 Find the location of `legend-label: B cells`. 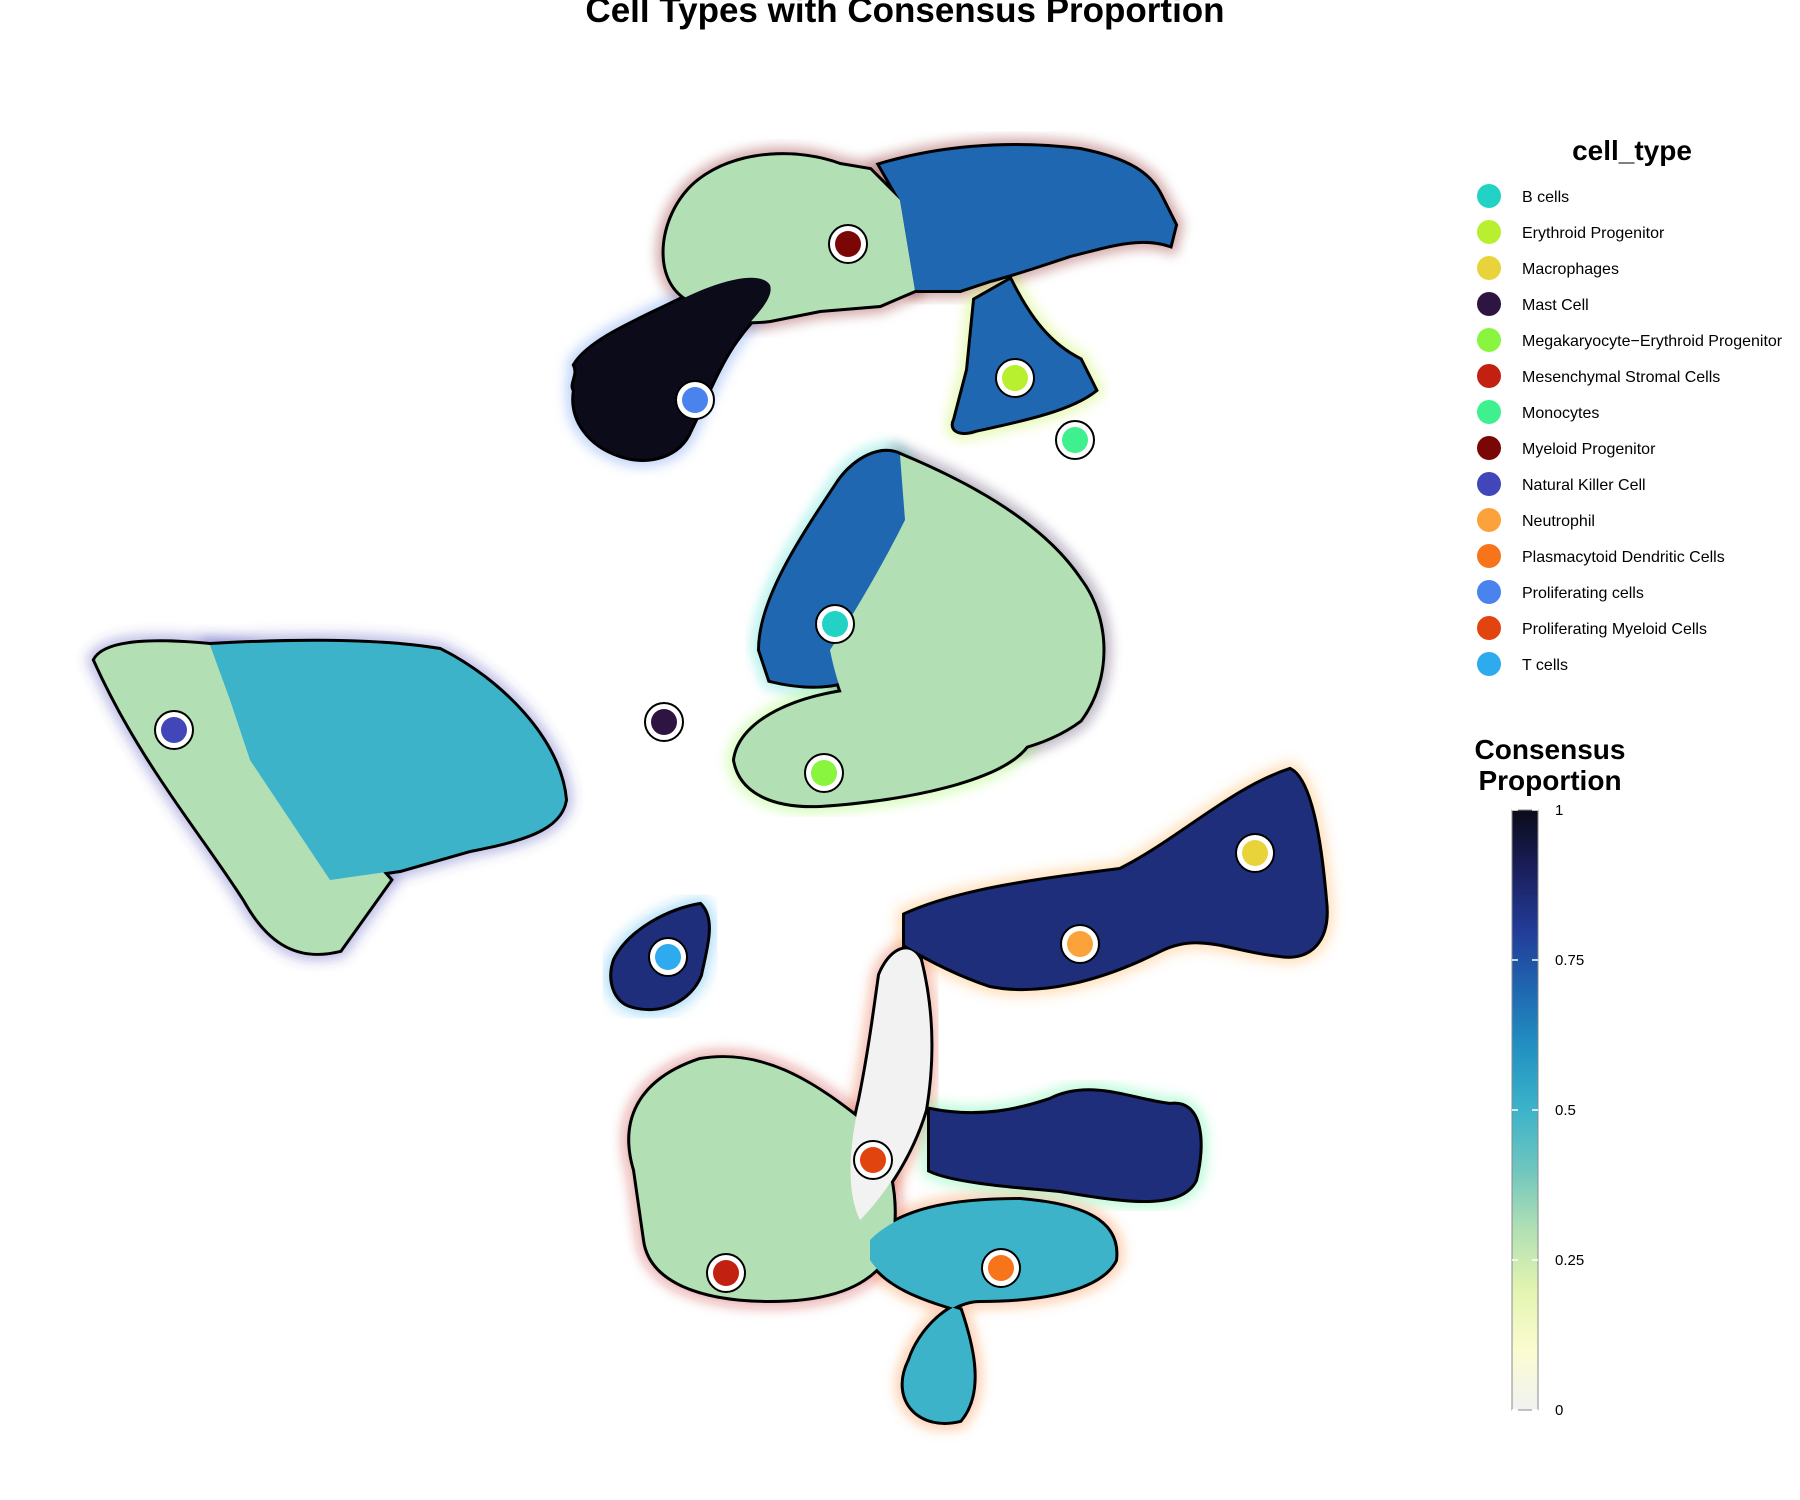

legend-label: B cells is located at coordinates (1545, 197).